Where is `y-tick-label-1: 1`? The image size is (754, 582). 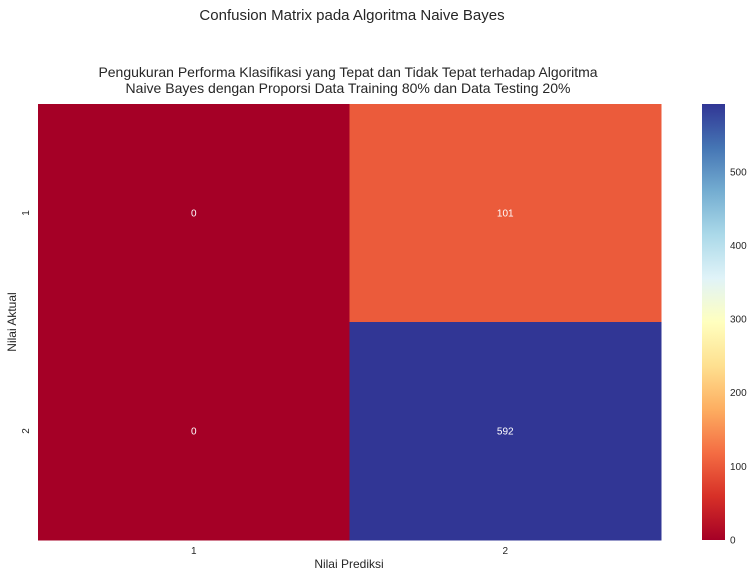
y-tick-label-1: 1 is located at coordinates (26, 213).